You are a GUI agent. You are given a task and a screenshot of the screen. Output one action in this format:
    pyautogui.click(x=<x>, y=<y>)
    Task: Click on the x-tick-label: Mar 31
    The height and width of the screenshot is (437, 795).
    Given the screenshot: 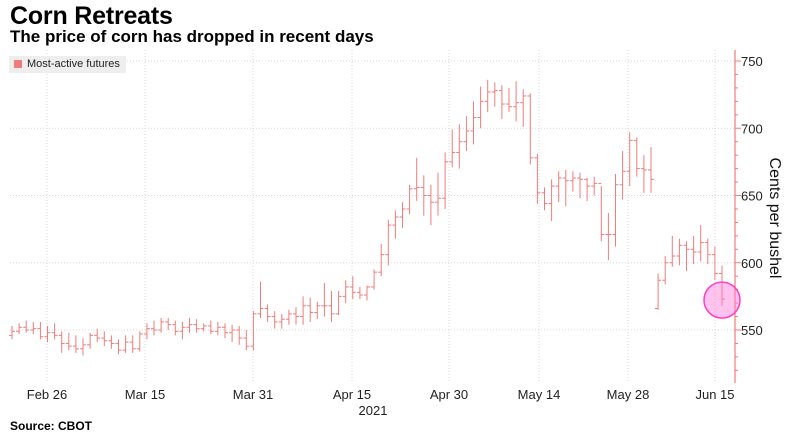 What is the action you would take?
    pyautogui.click(x=253, y=394)
    